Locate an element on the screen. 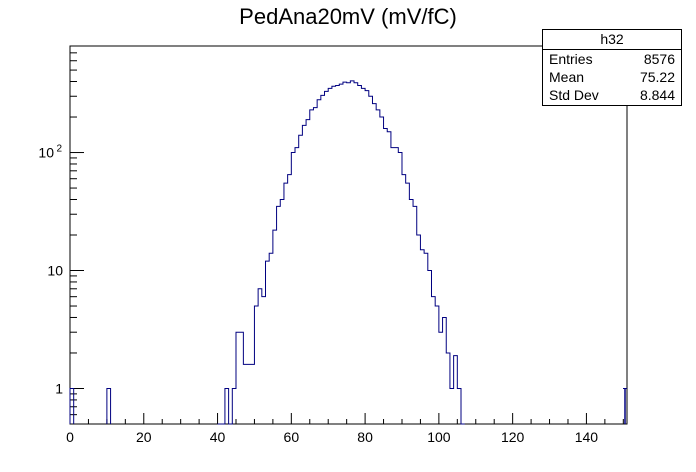  stats-row-entries: Entries 8576 is located at coordinates (612, 59).